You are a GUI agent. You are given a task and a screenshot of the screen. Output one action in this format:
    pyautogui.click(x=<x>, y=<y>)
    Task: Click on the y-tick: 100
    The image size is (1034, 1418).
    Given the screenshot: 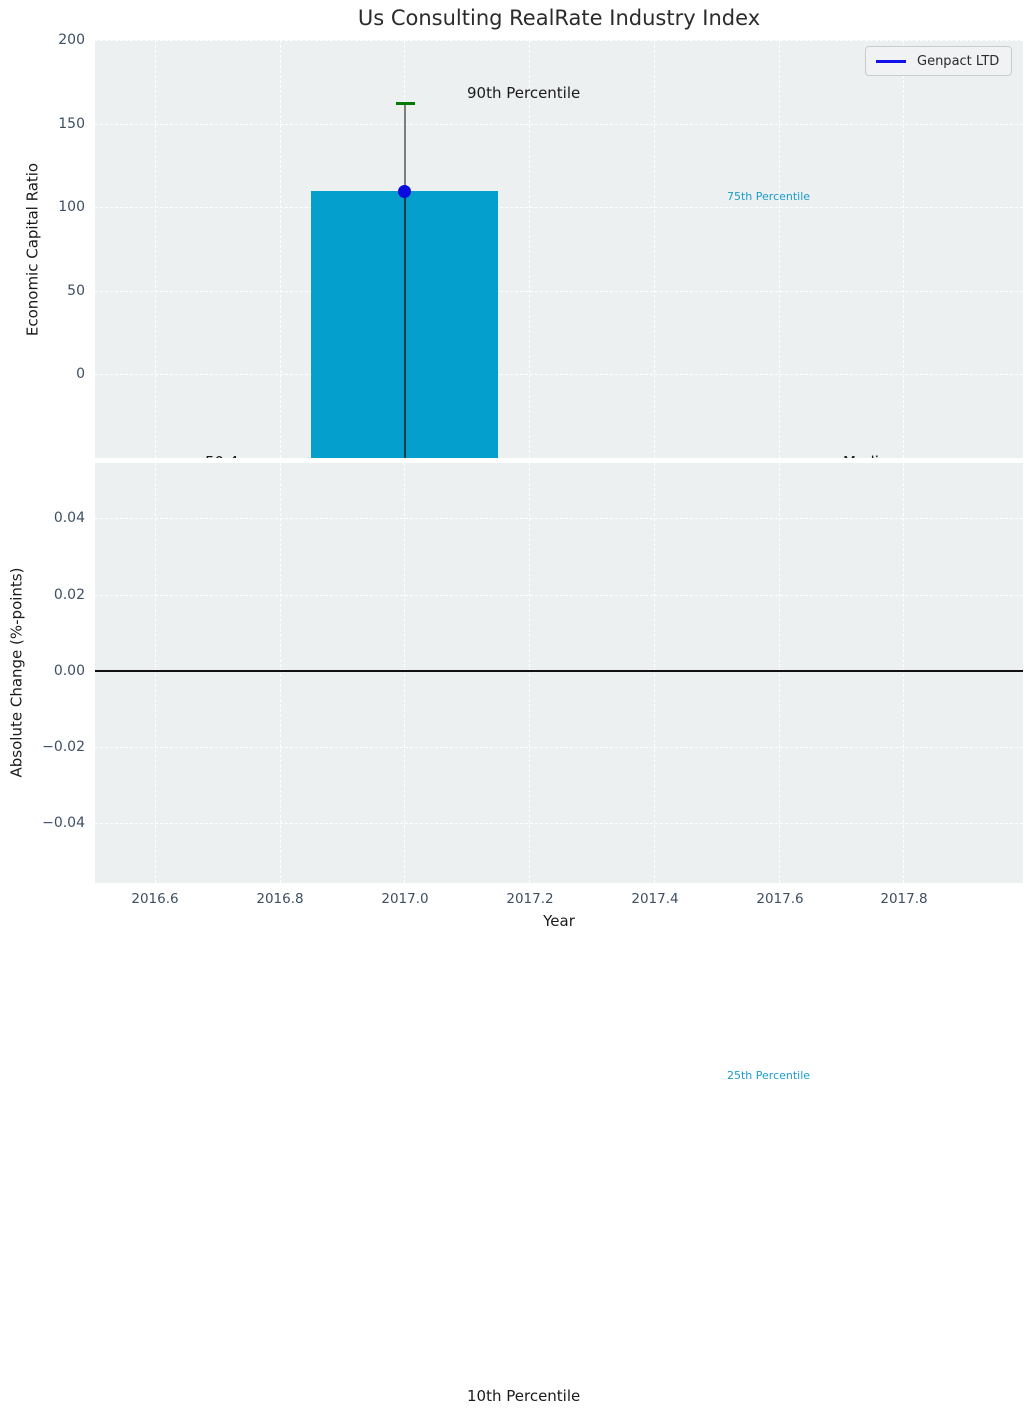 What is the action you would take?
    pyautogui.click(x=71, y=207)
    